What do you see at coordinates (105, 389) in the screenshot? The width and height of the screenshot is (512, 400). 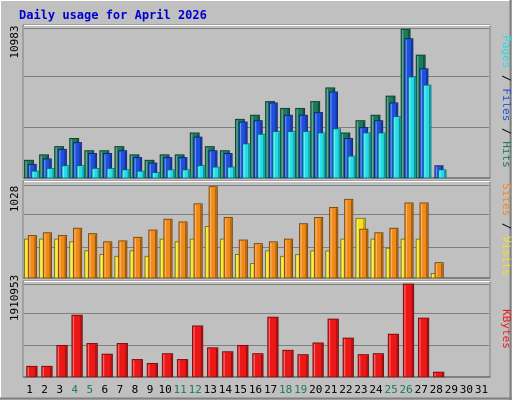 I see `x-tick-label: 6` at bounding box center [105, 389].